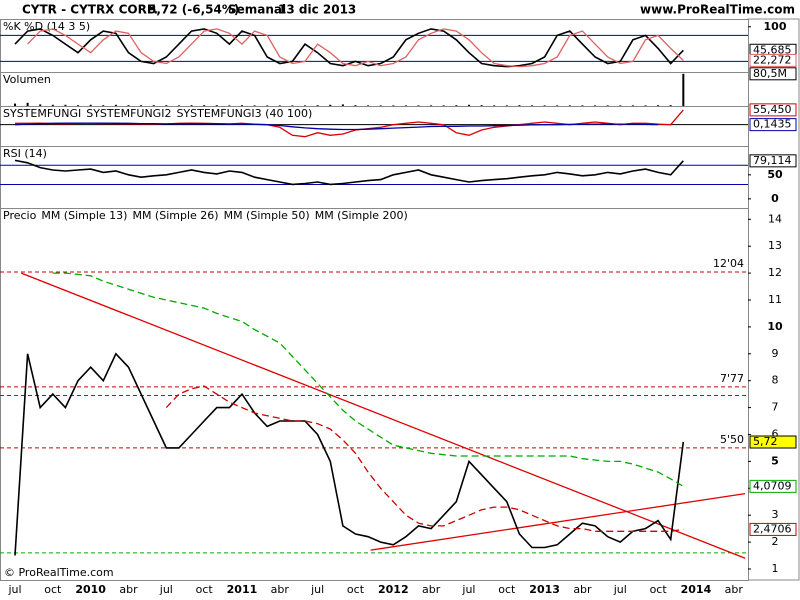  What do you see at coordinates (775, 299) in the screenshot?
I see `y-tick-label: 11` at bounding box center [775, 299].